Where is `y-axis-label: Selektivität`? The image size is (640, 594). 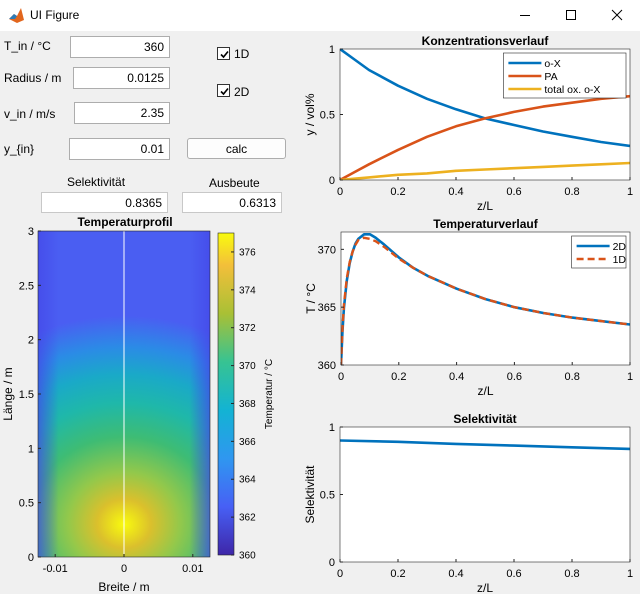
y-axis-label: Selektivität is located at coordinates (310, 494).